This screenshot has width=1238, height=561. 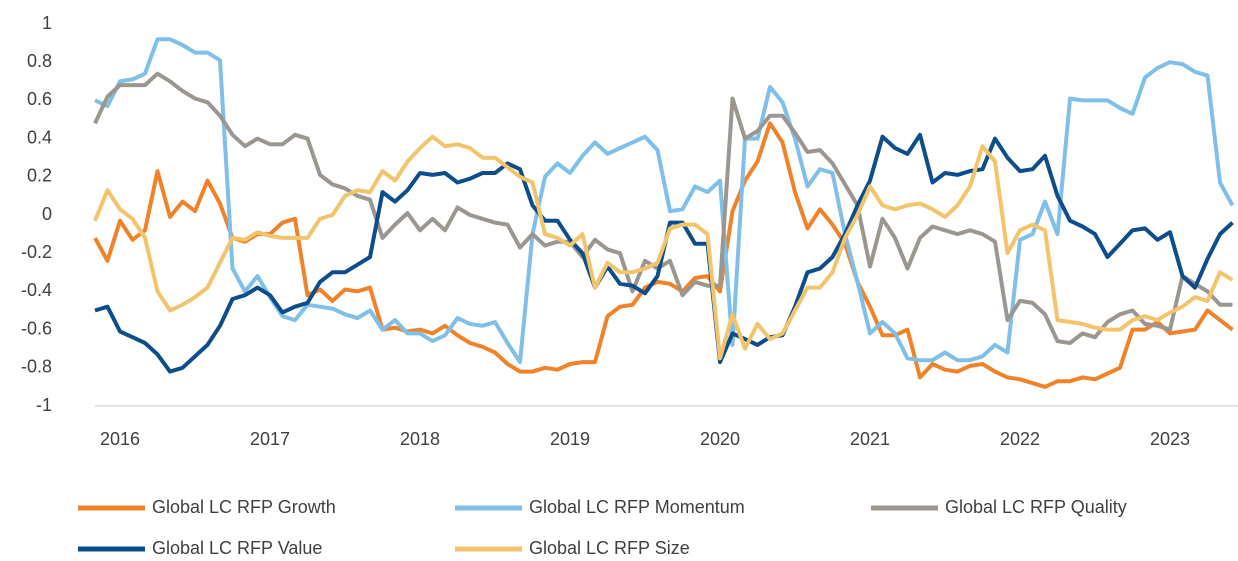 What do you see at coordinates (36, 290) in the screenshot?
I see `y-tick-label: -0.4` at bounding box center [36, 290].